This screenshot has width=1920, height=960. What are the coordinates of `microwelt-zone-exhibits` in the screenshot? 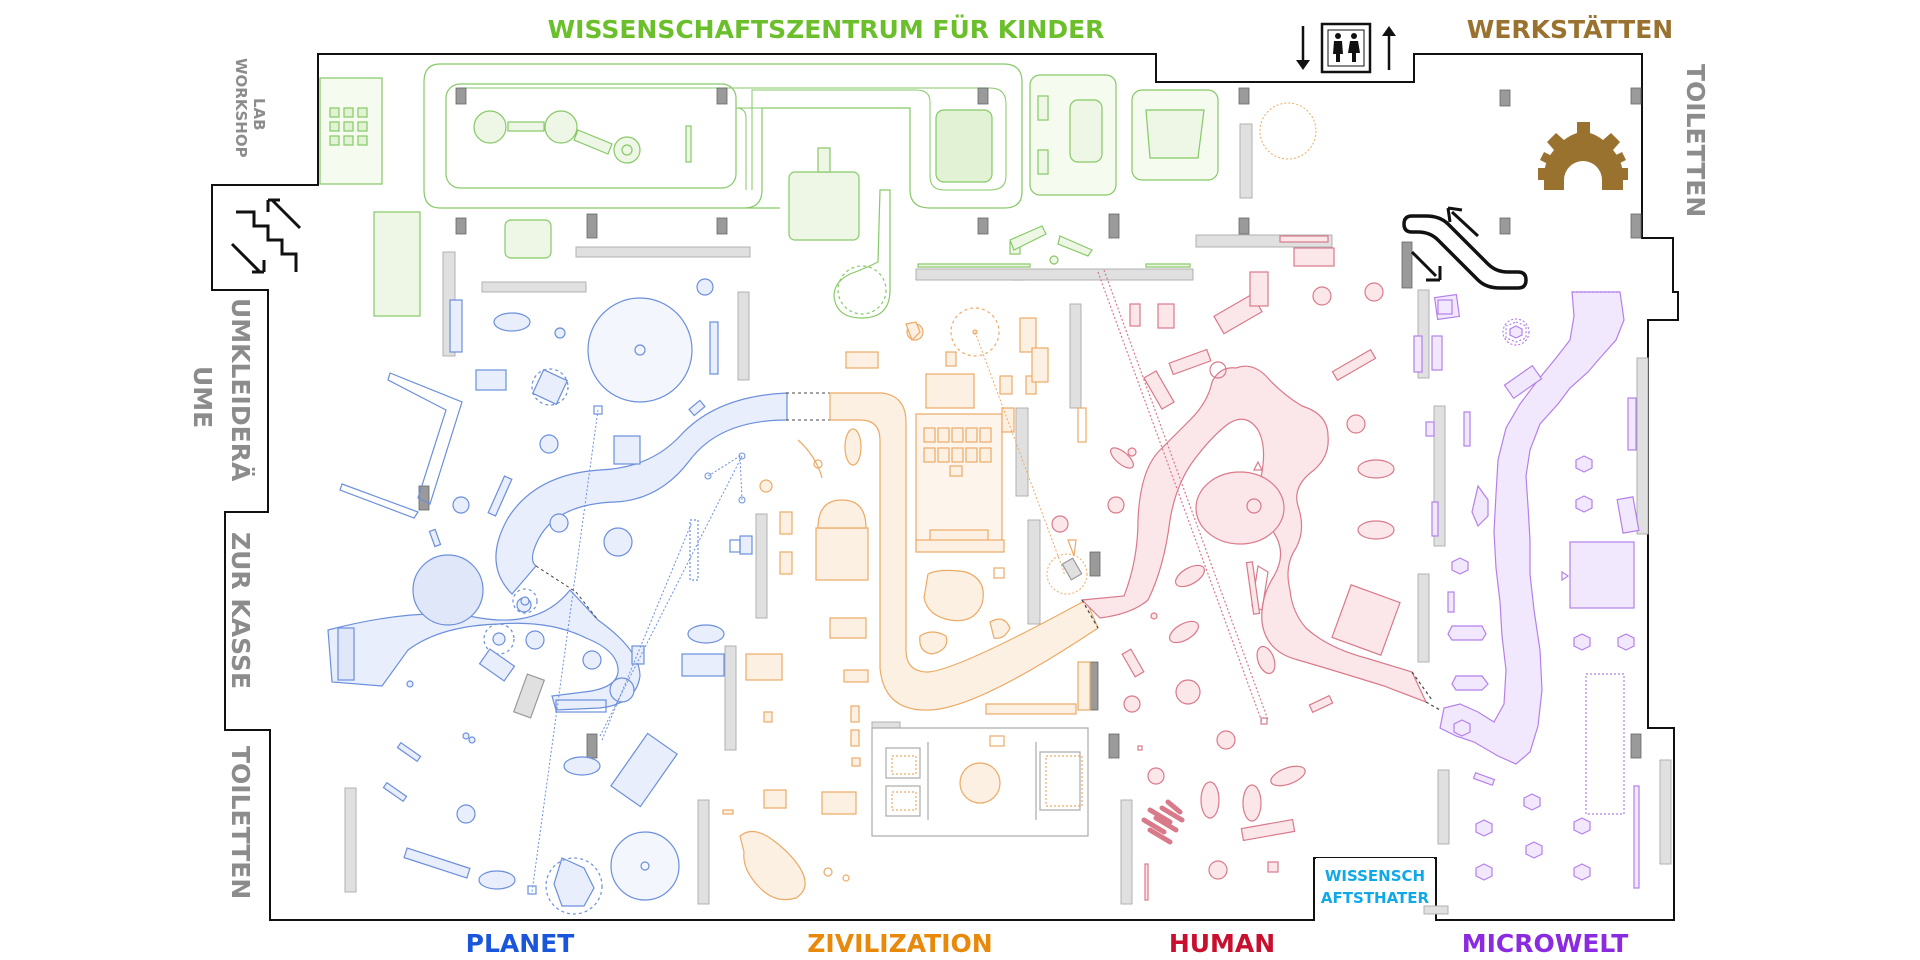 It's located at (1526, 590).